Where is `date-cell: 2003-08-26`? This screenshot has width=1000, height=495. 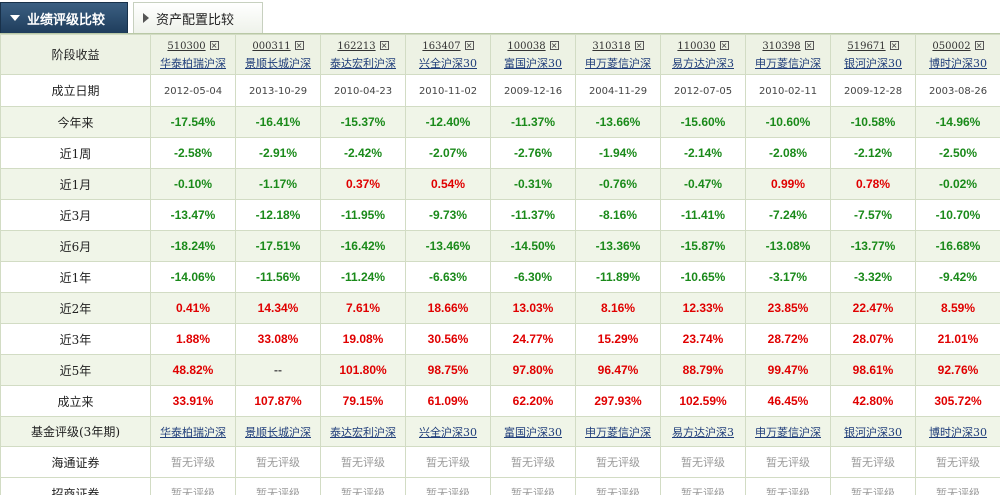 date-cell: 2003-08-26 is located at coordinates (957, 90).